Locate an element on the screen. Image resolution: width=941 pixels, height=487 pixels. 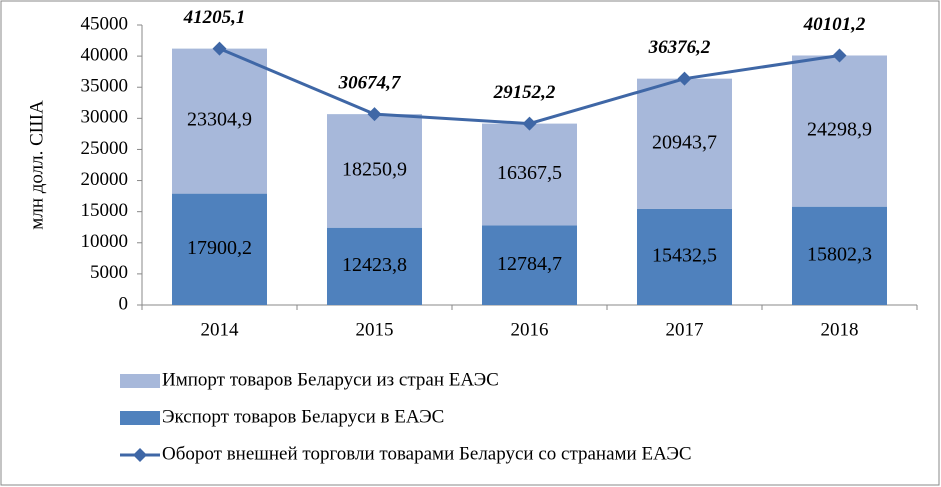
line-value-label: 40101,2 is located at coordinates (834, 24).